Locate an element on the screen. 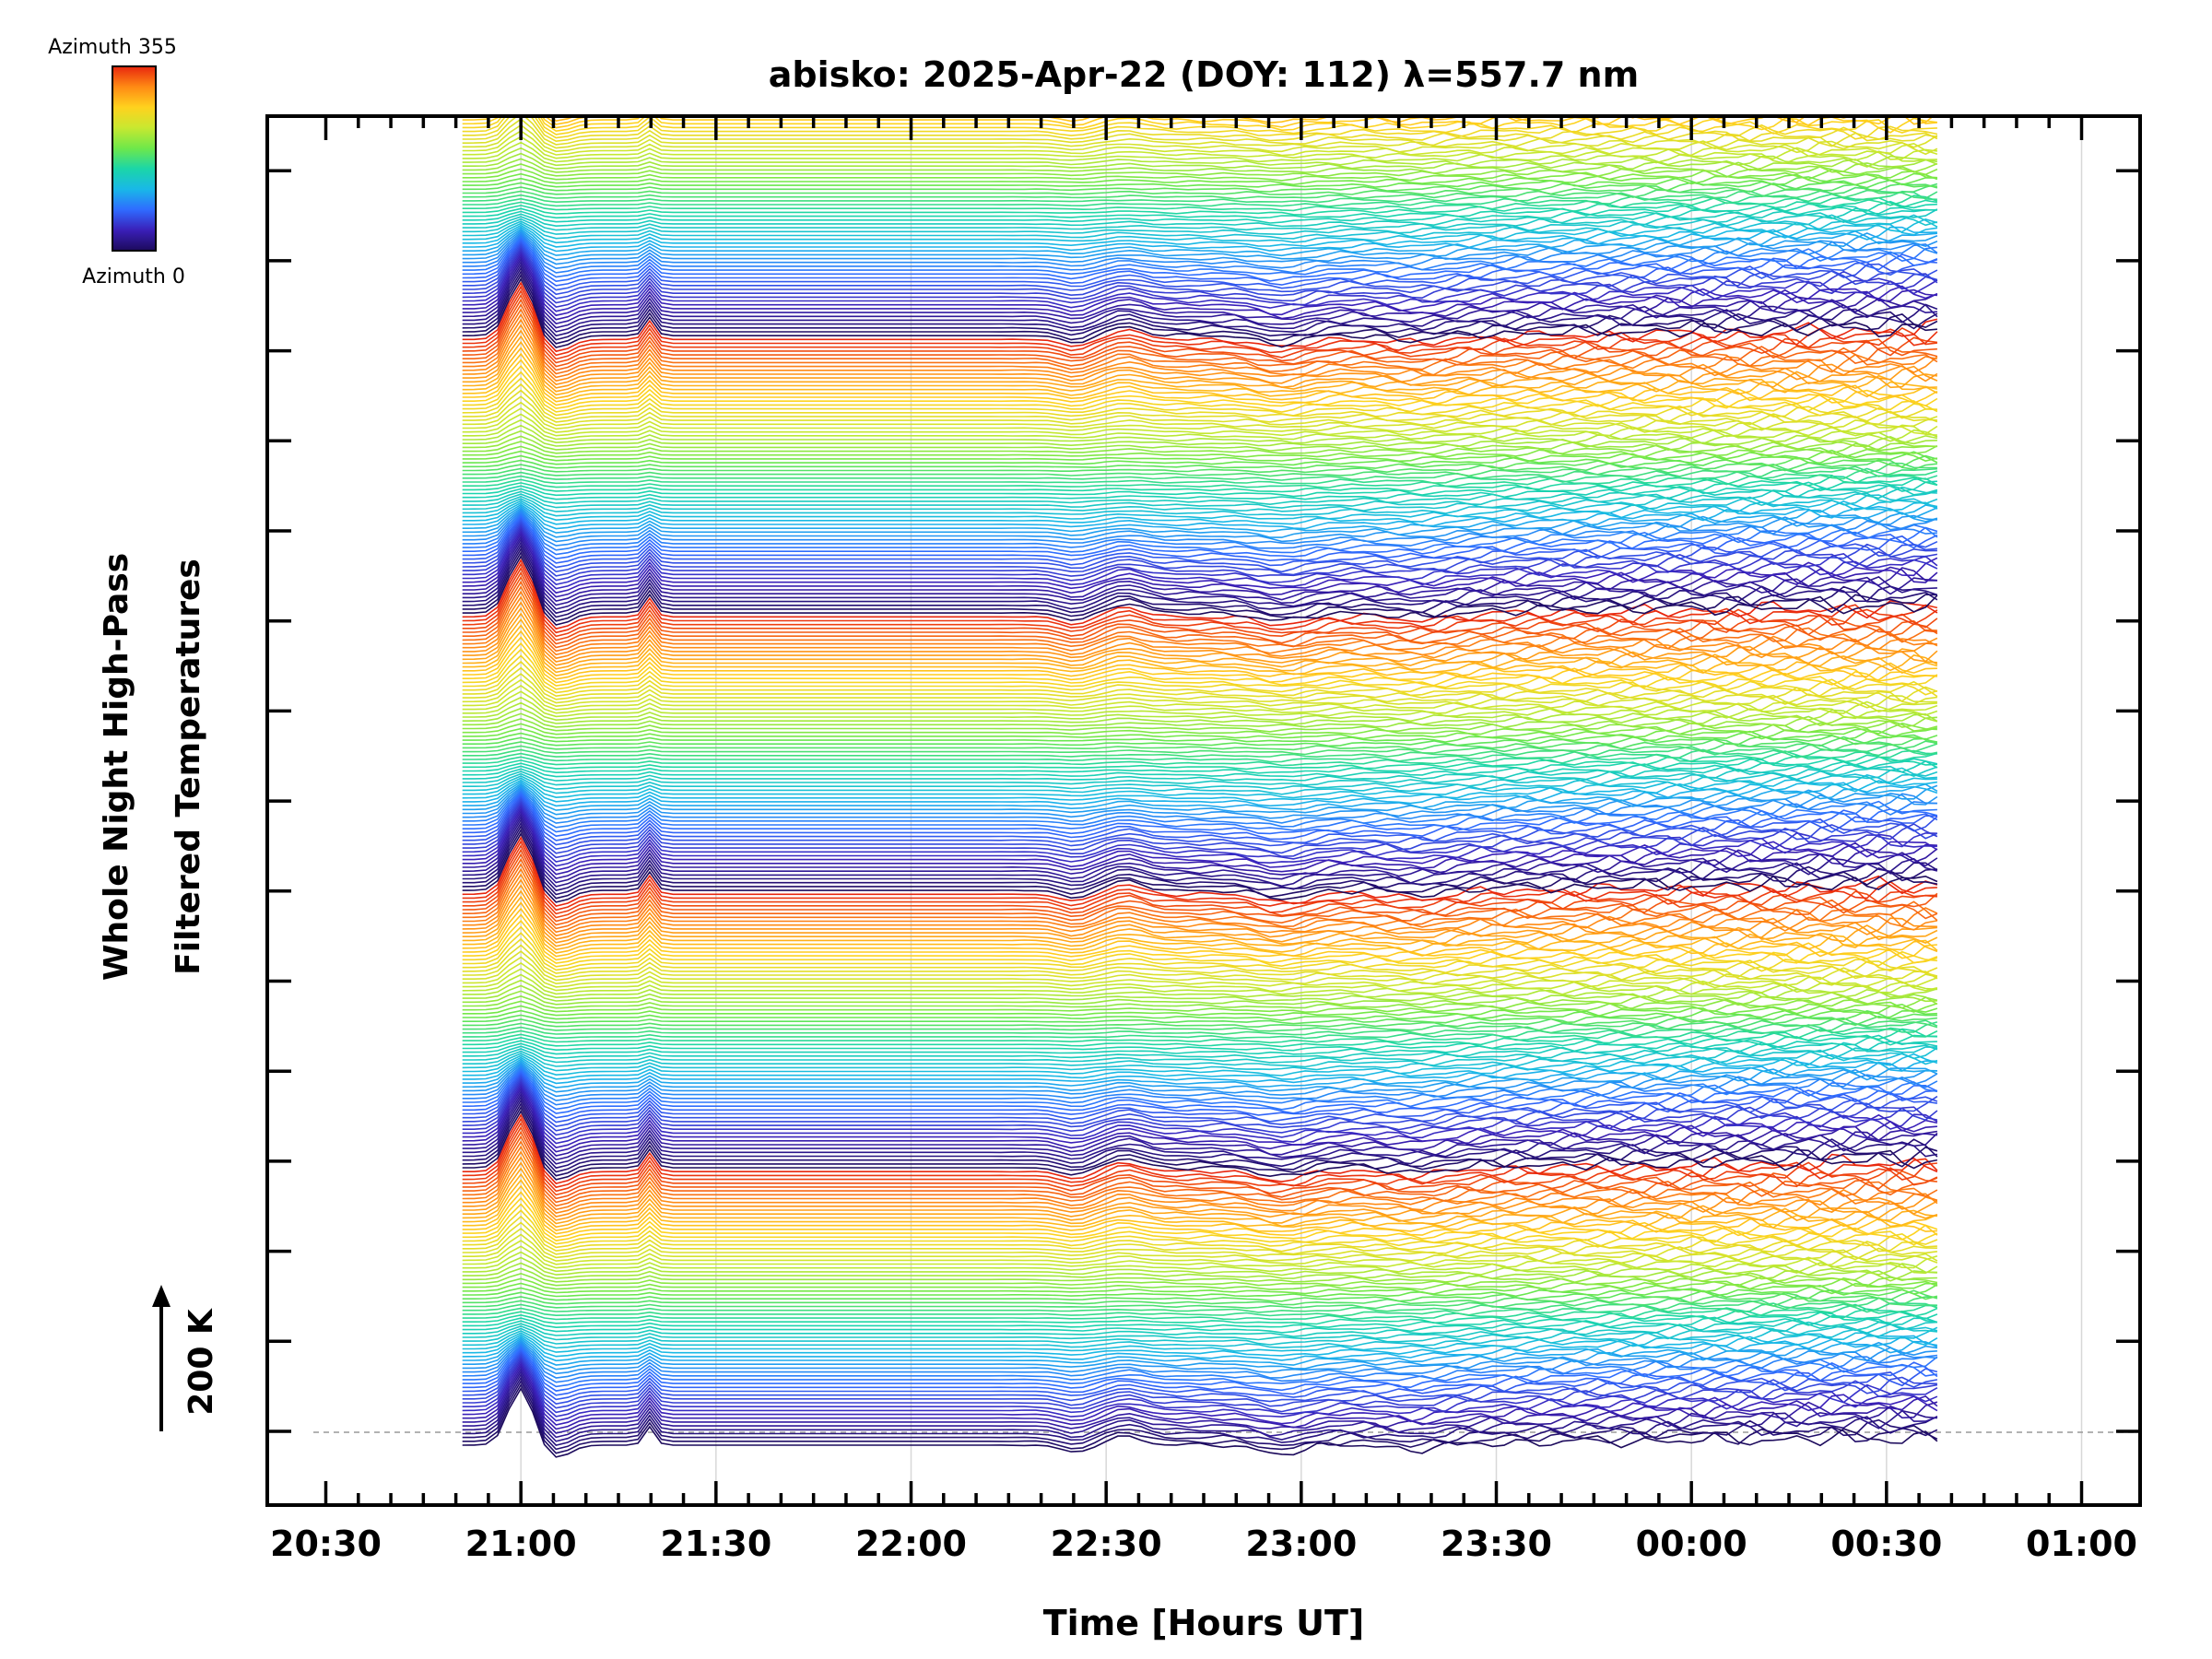 The image size is (2212, 1659). scale-bar-label: 200 K is located at coordinates (201, 1362).